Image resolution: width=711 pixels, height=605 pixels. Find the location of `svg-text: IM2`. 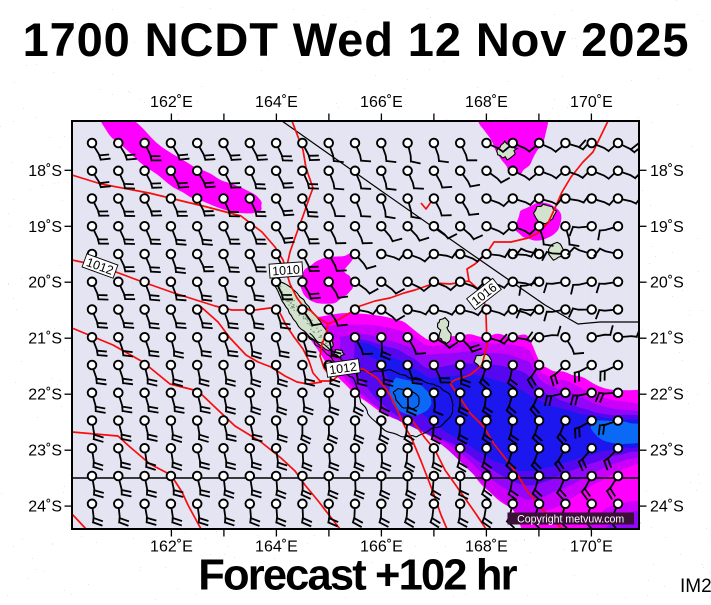

svg-text: IM2 is located at coordinates (695, 586).